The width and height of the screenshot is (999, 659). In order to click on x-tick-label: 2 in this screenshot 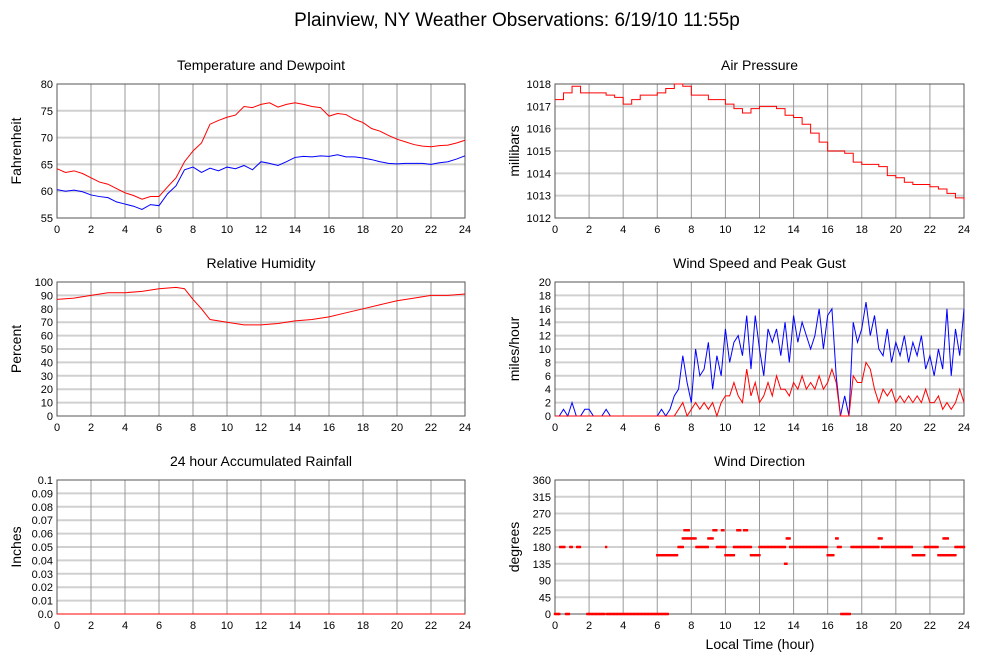, I will do `click(91, 626)`.